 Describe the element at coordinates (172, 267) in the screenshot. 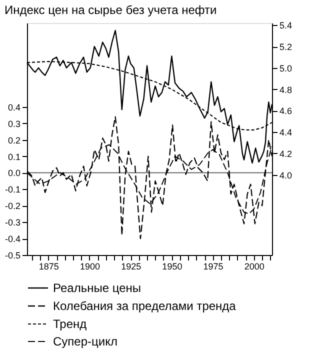

I see `x-tick-label: 1950` at that location.